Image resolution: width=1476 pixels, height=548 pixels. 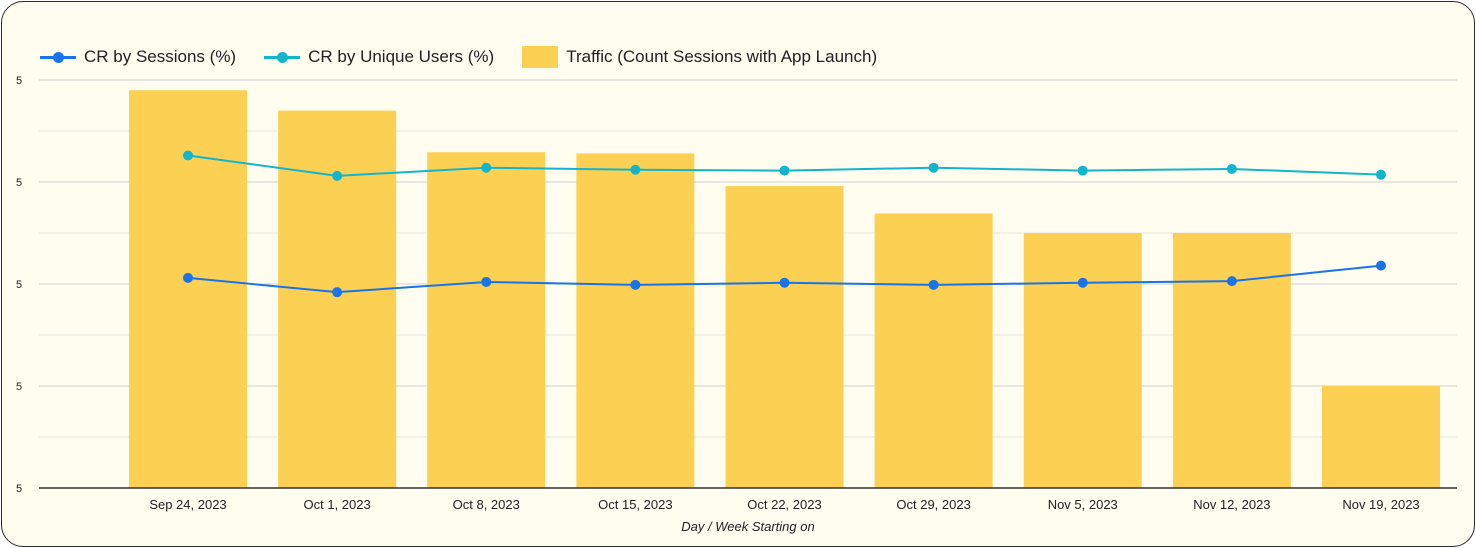 I want to click on legend-label-traffic: Traffic (Count Sessions with App Launch), so click(x=722, y=56).